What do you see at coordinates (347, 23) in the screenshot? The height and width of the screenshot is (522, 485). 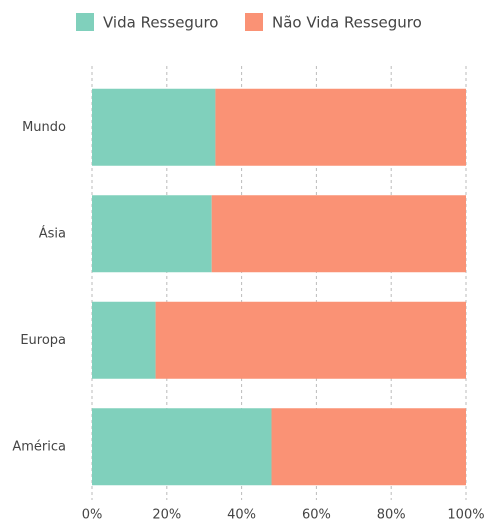 I see `legend-label: Não Vida Resseguro` at bounding box center [347, 23].